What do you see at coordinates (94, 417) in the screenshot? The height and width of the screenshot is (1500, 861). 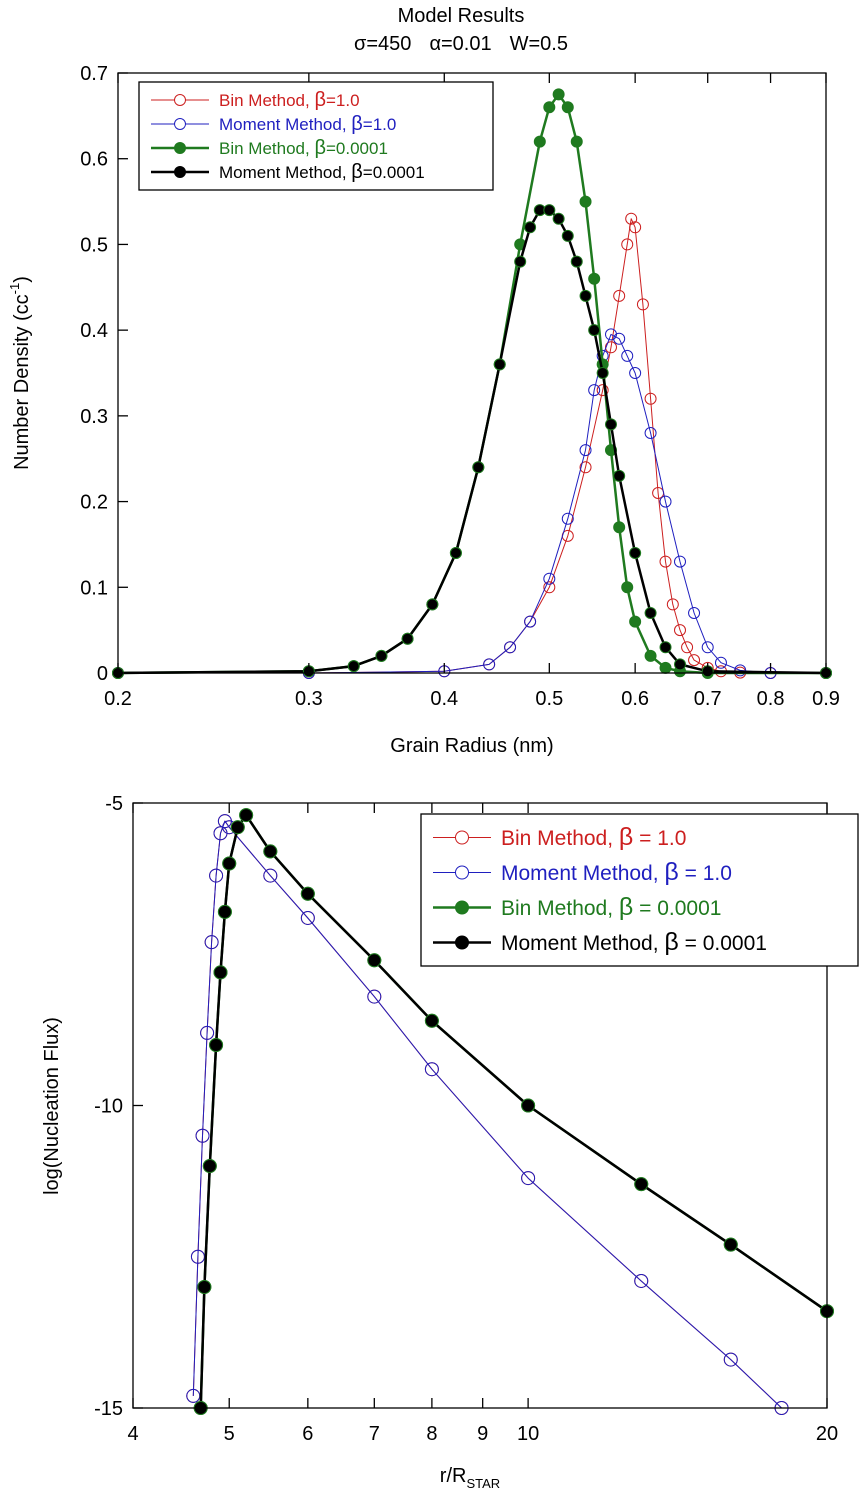 I see `top-y-tick-label: 0.3` at bounding box center [94, 417].